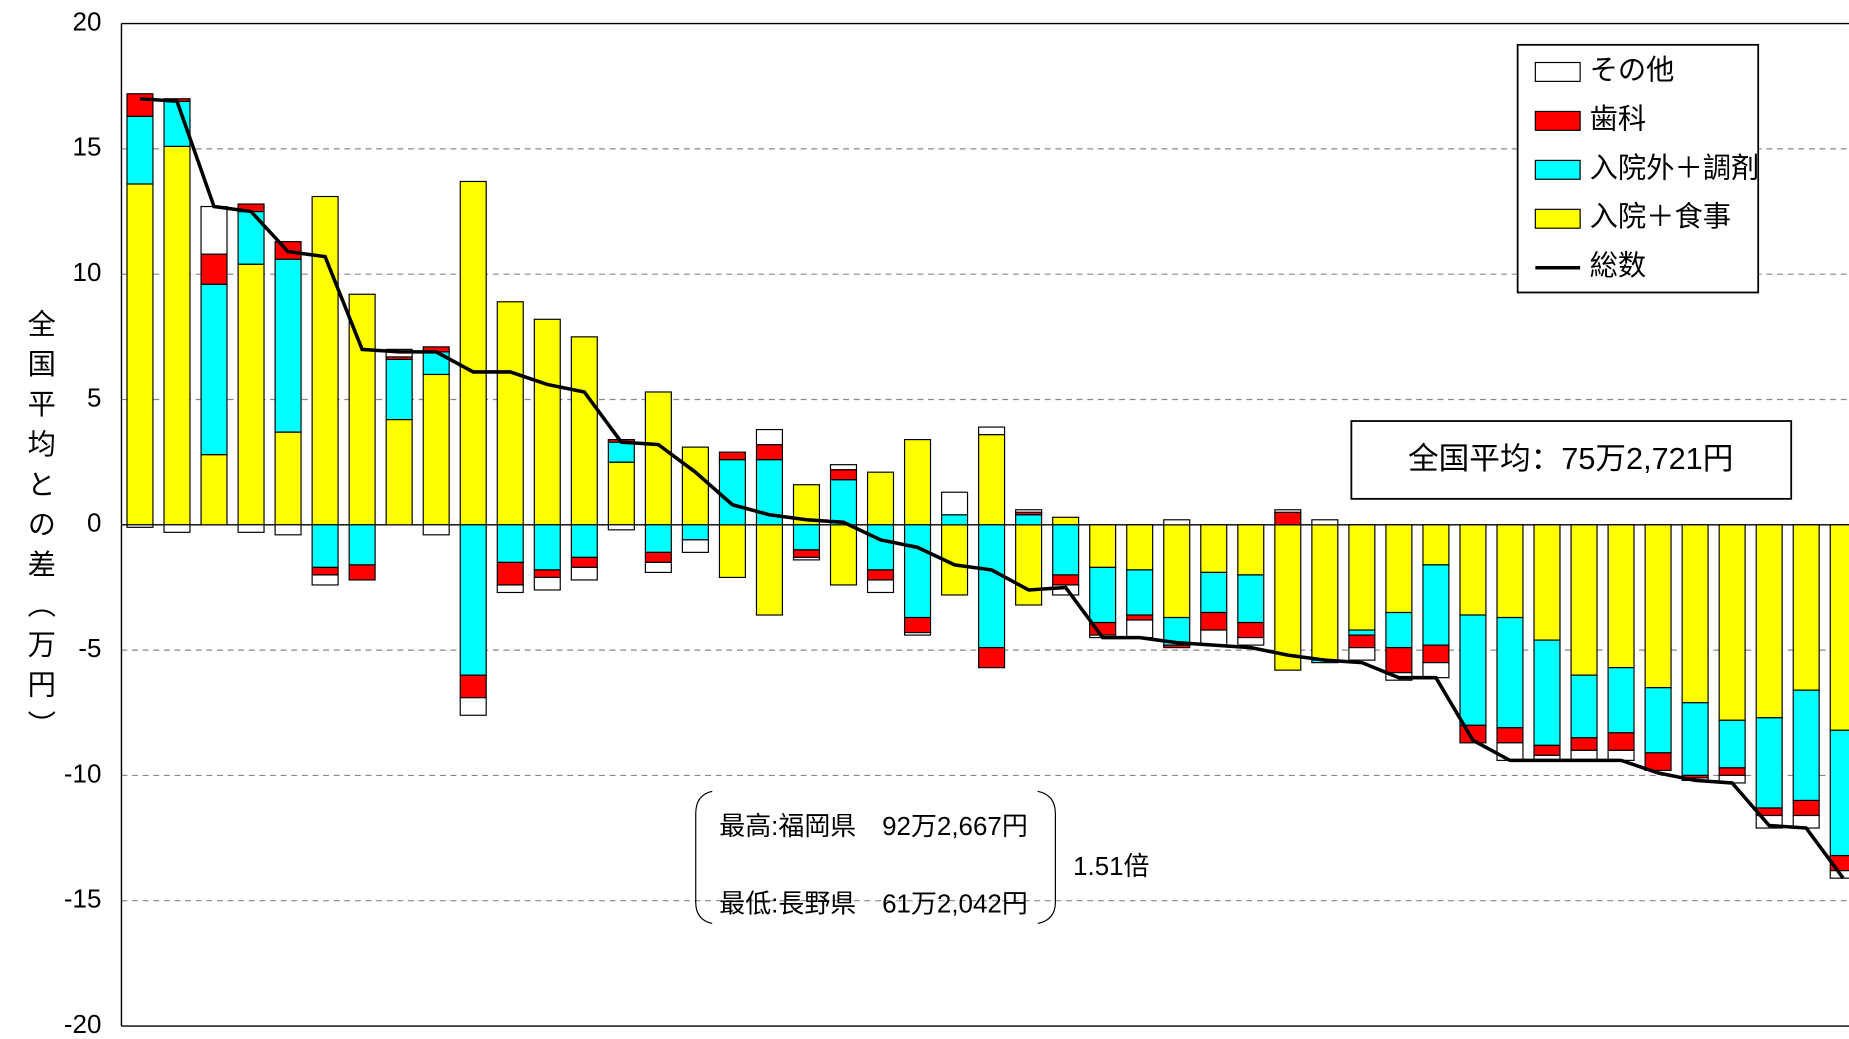  Describe the element at coordinates (89, 649) in the screenshot. I see `y-tick-label: -5` at that location.